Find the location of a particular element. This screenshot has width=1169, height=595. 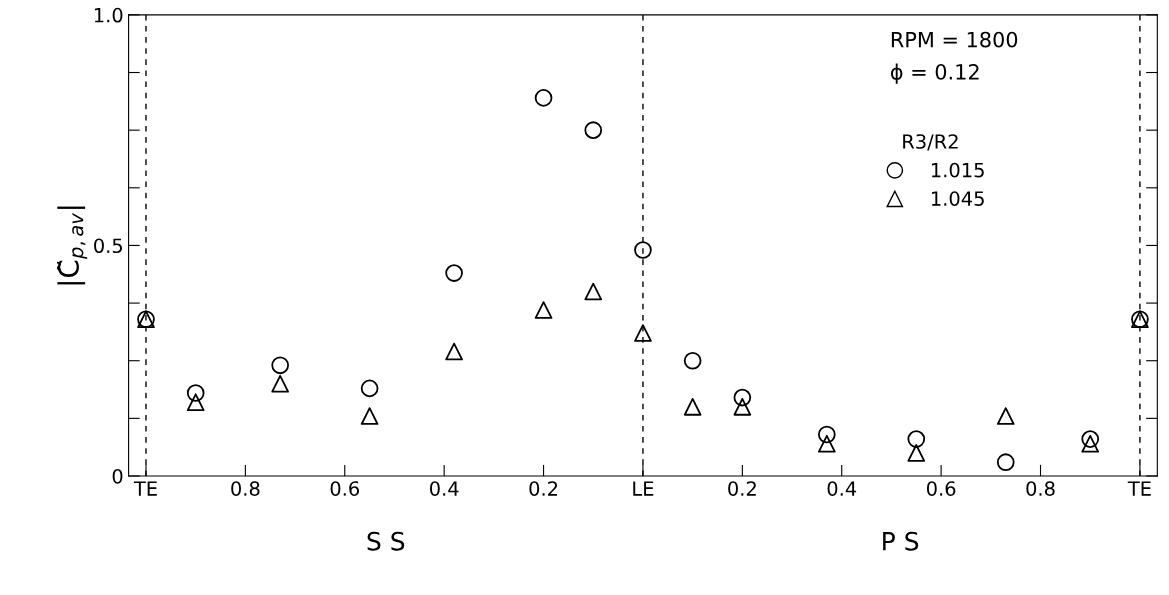

legend-title: R3/R2 is located at coordinates (930, 142).